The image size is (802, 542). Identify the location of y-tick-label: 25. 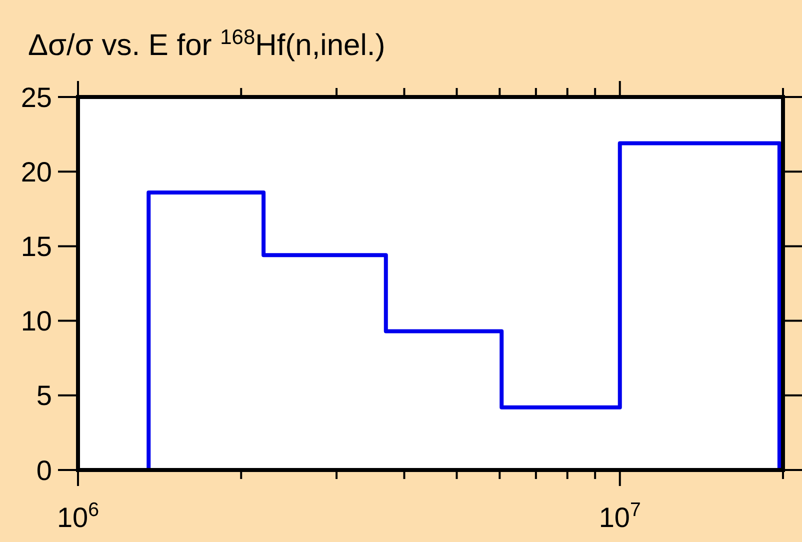
(36, 97).